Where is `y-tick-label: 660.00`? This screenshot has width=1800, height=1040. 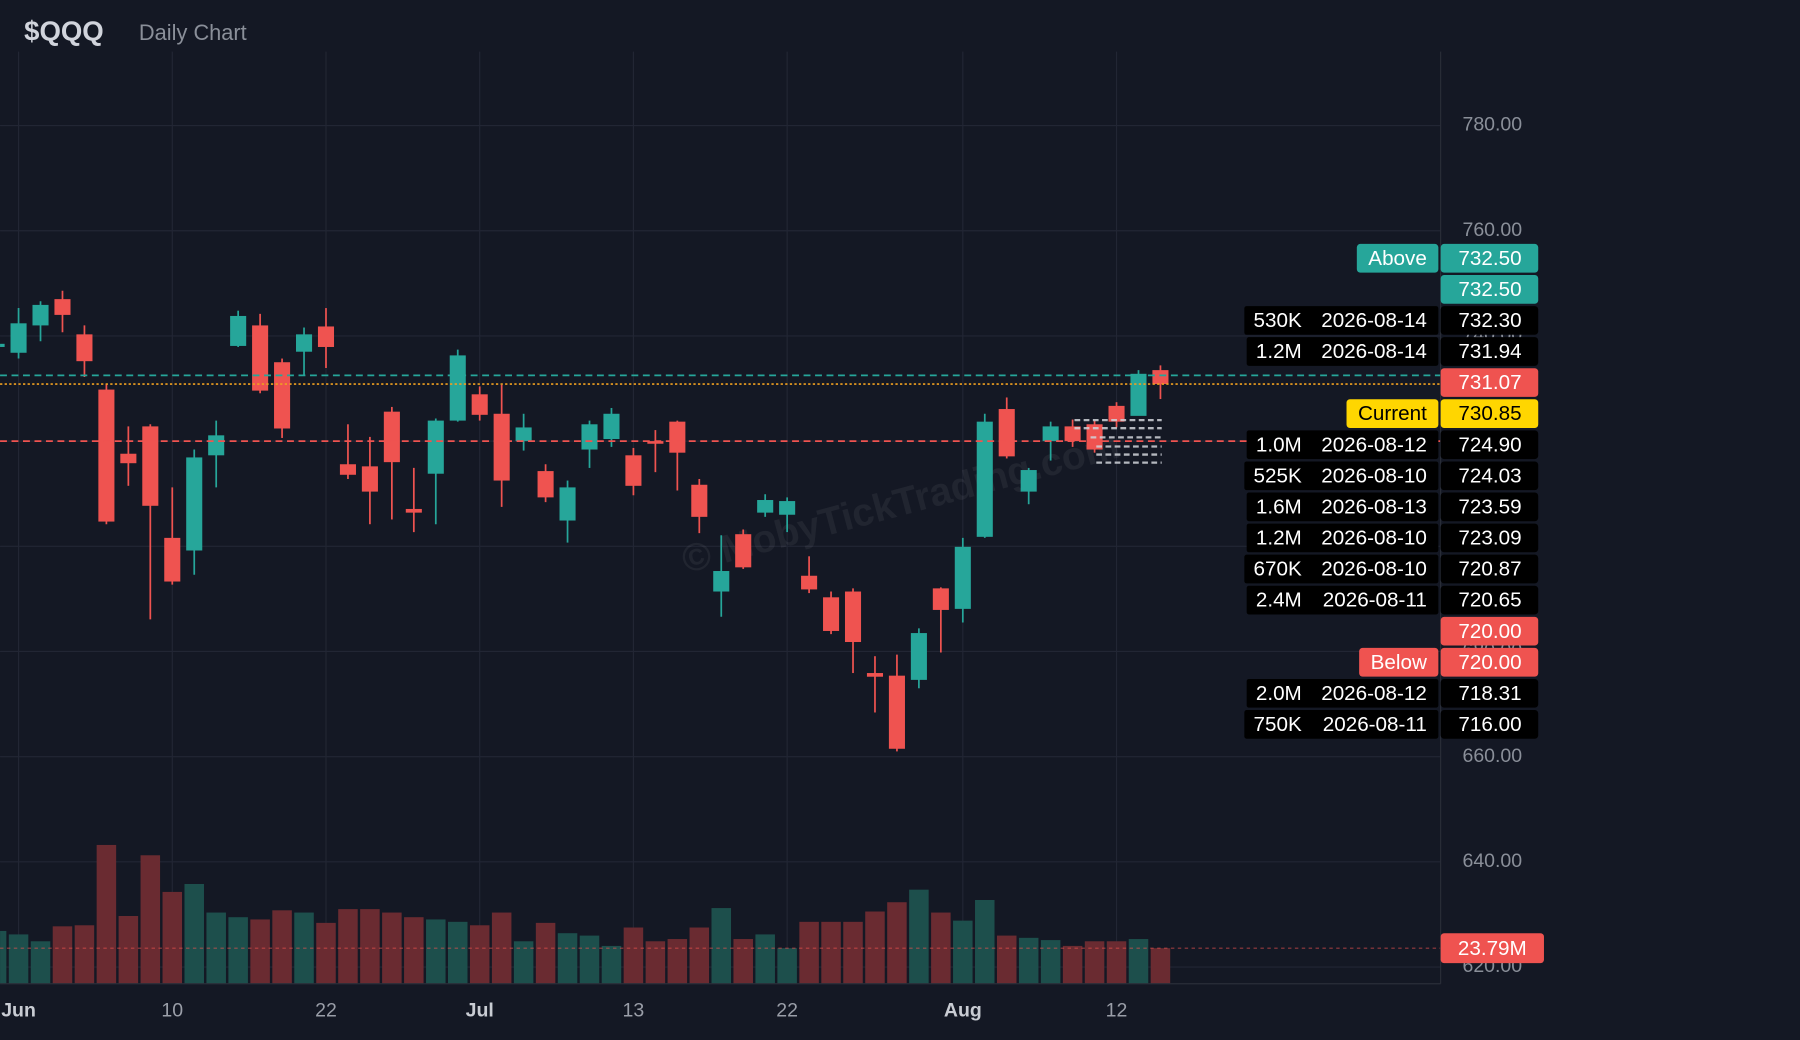 y-tick-label: 660.00 is located at coordinates (1492, 756).